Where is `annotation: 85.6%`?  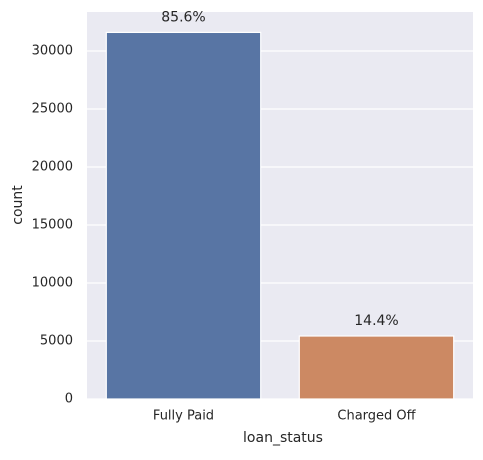 annotation: 85.6% is located at coordinates (183, 17).